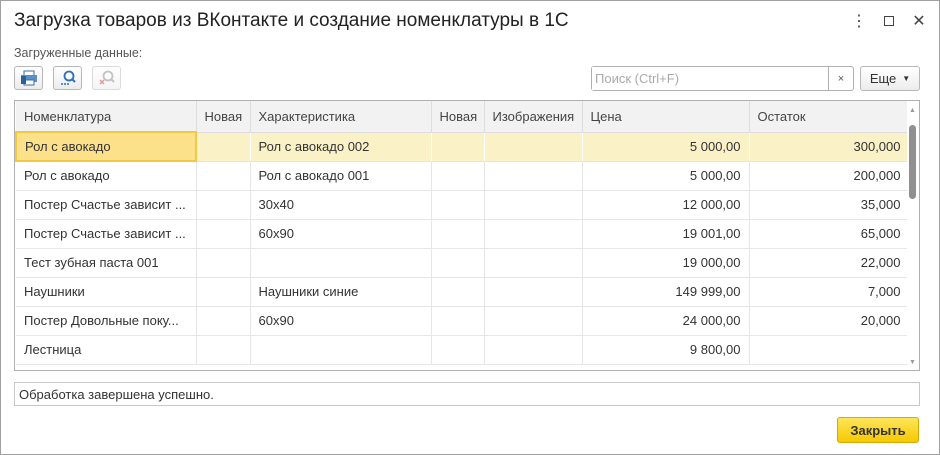  What do you see at coordinates (829, 263) in the screenshot?
I see `table-cell: 22,000` at bounding box center [829, 263].